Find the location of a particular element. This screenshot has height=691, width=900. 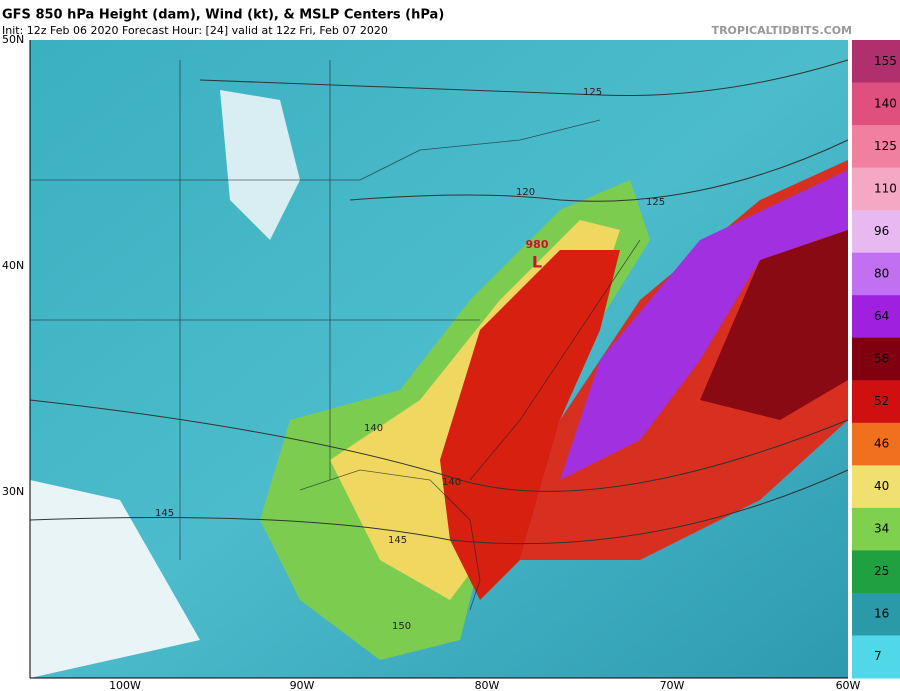

colorbar-label: 40 is located at coordinates (881, 486).